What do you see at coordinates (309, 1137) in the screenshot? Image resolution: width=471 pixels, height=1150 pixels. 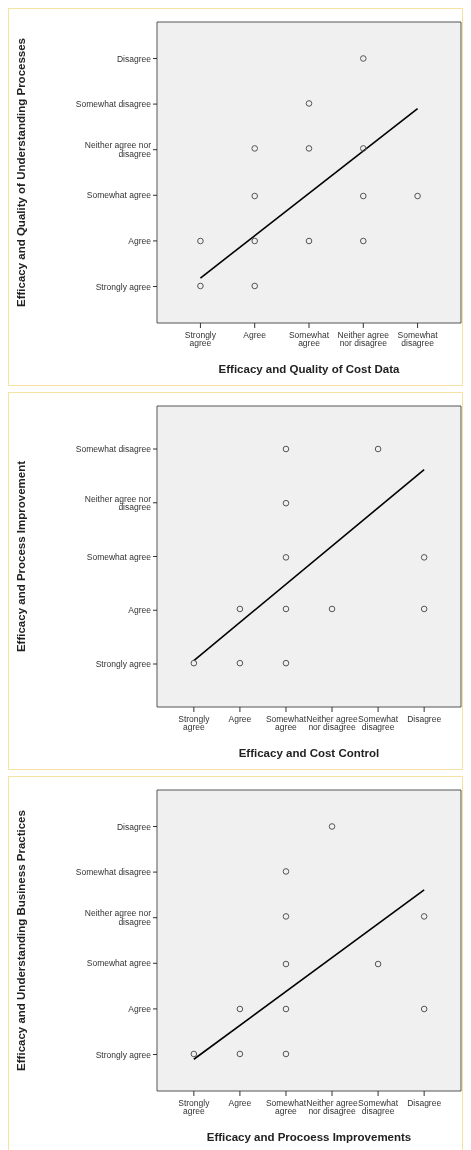 I see `x-axis-title: Efficacy and Procoess Improvements` at bounding box center [309, 1137].